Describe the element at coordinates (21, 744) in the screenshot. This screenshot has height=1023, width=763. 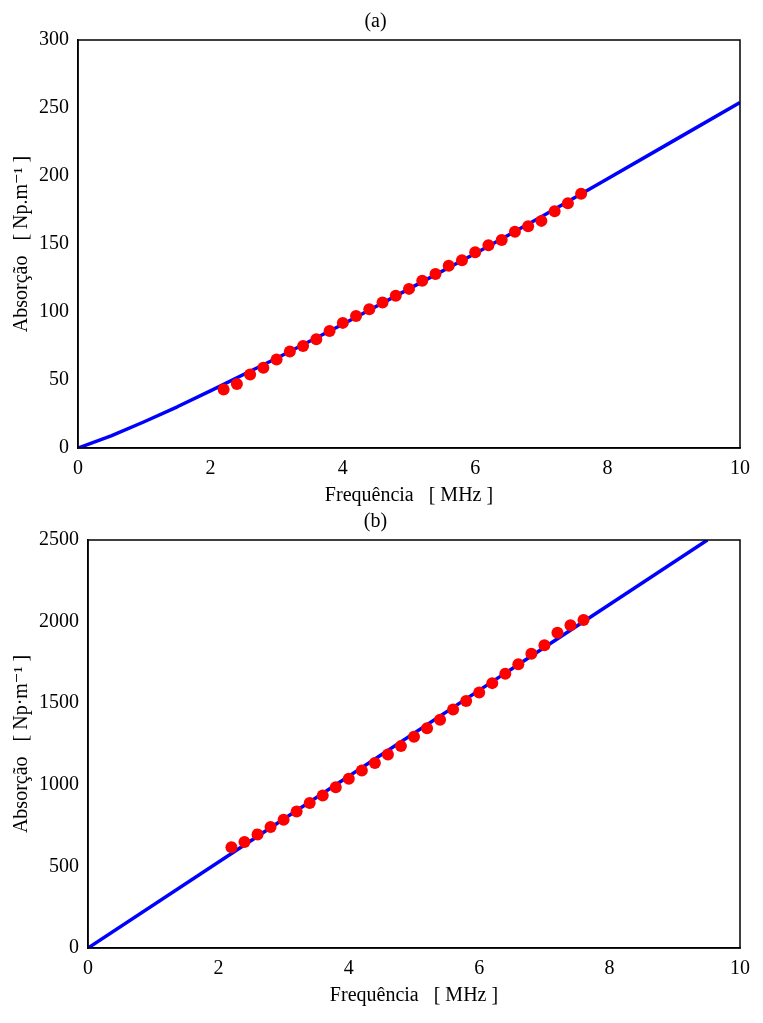
I see `y-axis-title: Absorção [ Np·m⁻¹ ]` at that location.